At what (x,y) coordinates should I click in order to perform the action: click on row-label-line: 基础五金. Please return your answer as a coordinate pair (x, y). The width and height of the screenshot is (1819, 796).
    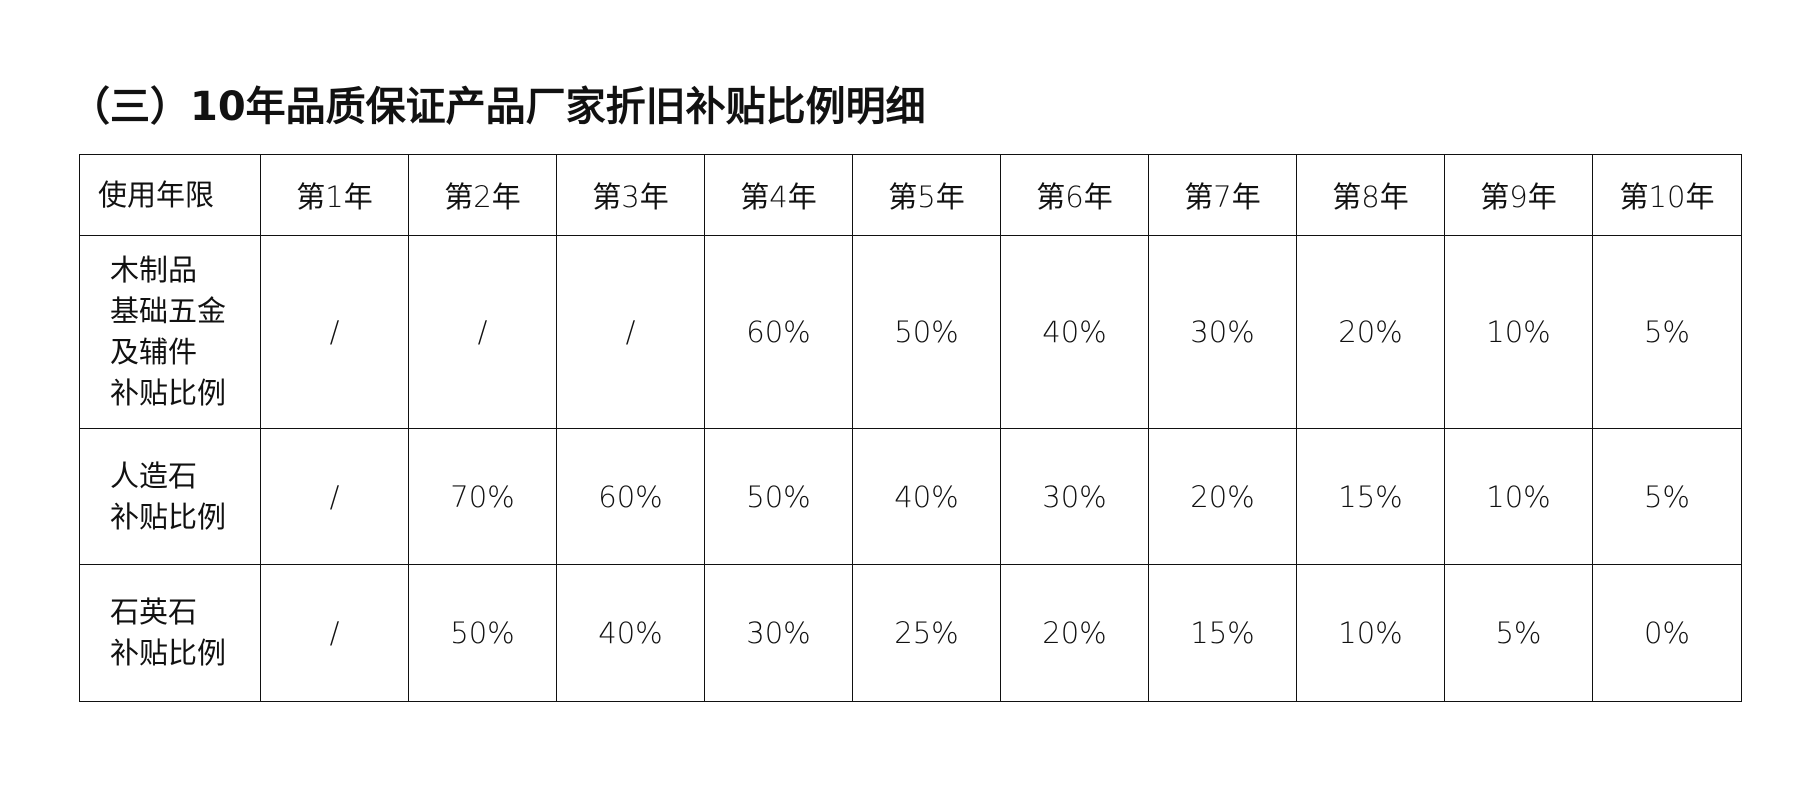
    Looking at the image, I should click on (168, 311).